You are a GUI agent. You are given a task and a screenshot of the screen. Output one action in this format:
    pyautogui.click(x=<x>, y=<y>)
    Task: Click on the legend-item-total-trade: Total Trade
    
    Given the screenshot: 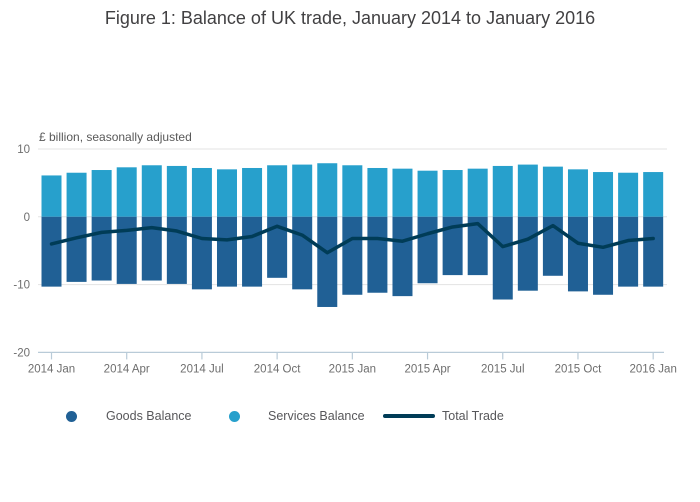 What is the action you would take?
    pyautogui.click(x=443, y=416)
    